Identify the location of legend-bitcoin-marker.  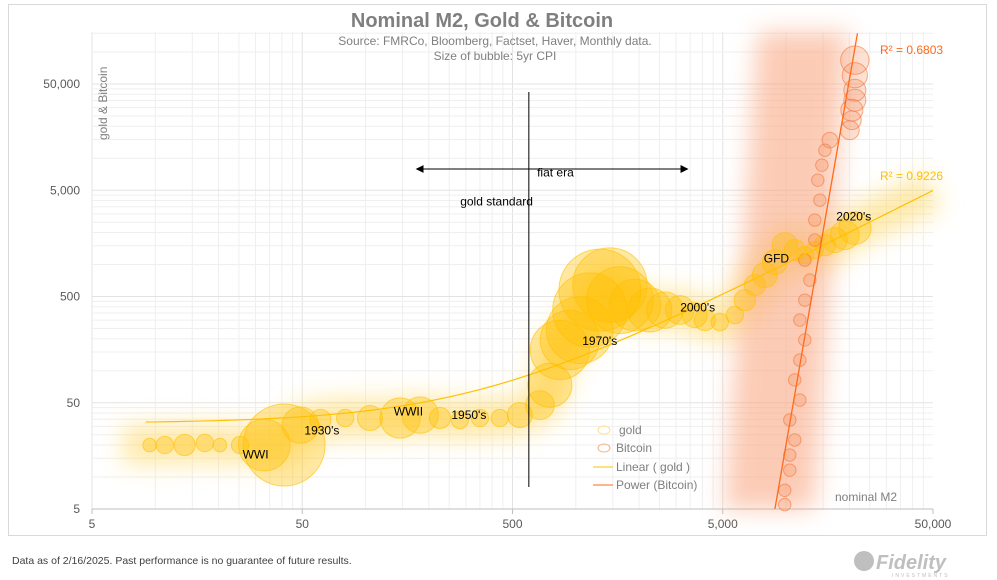
(604, 448).